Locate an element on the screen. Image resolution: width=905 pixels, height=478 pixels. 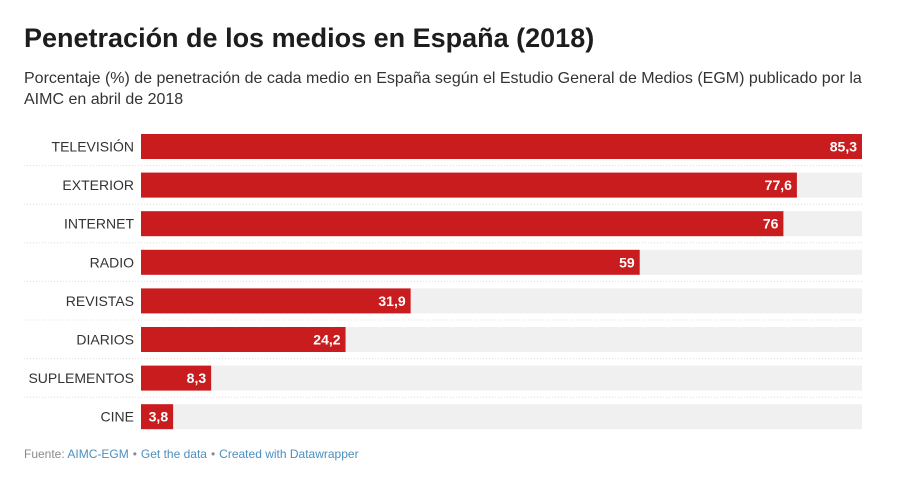
category-label: INTERNET is located at coordinates (99, 224).